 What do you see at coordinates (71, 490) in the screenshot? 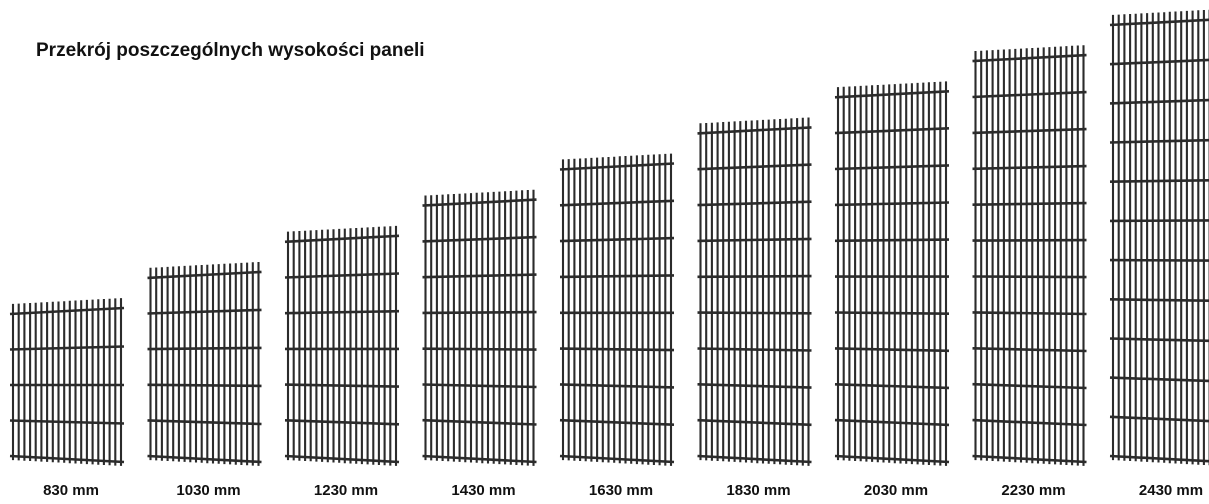
I see `panel-height-label: 830 mm` at bounding box center [71, 490].